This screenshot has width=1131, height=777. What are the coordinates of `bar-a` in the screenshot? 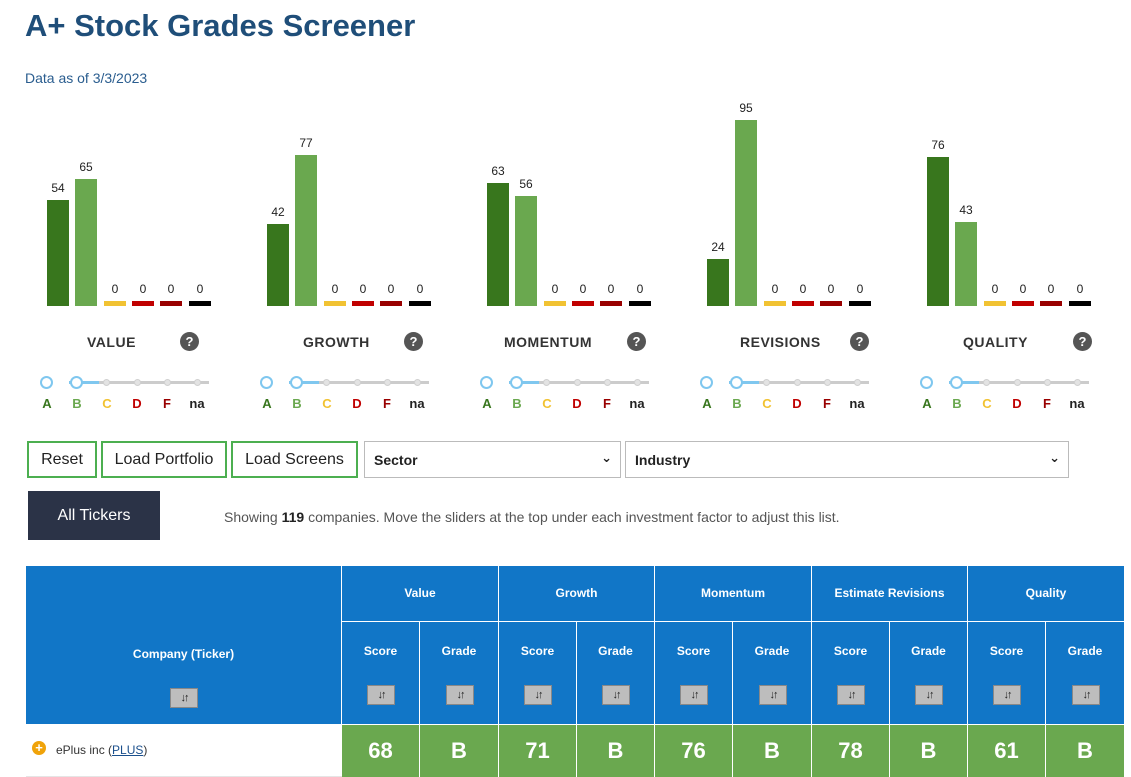 It's located at (938, 231).